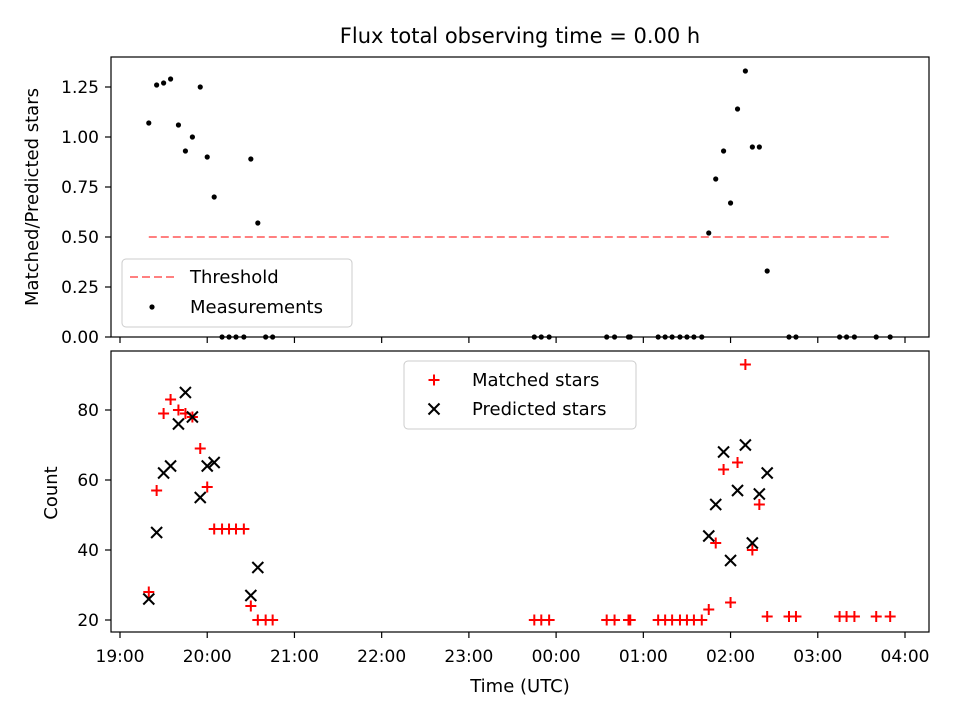 The image size is (960, 720). Describe the element at coordinates (80, 288) in the screenshot. I see `top-y-tick-label: 0.25` at that location.